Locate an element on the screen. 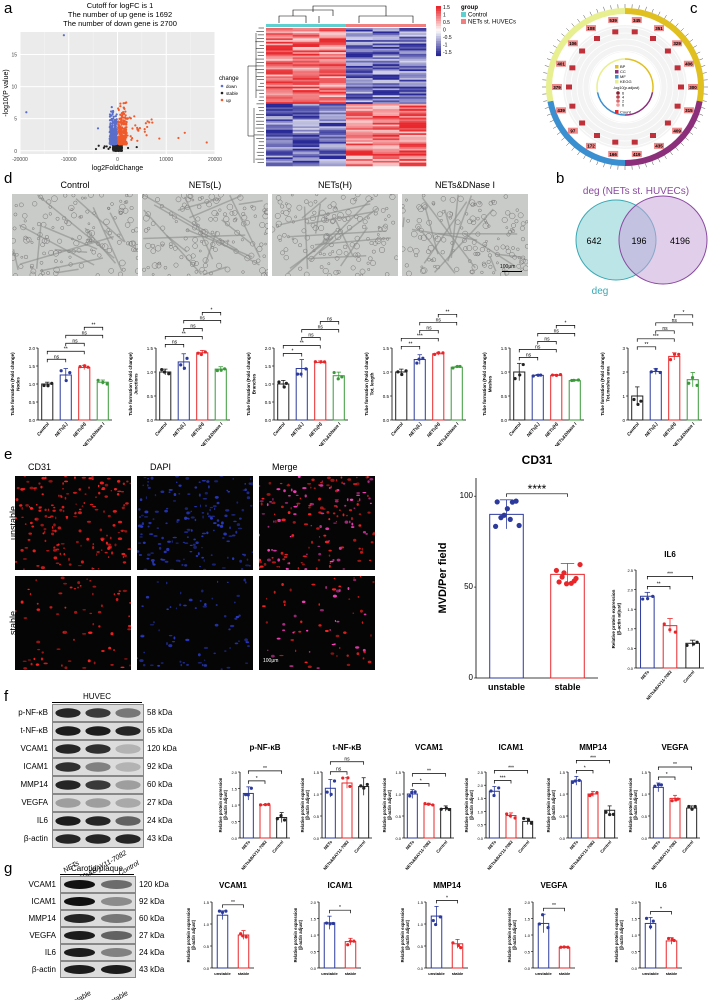 The image size is (708, 1000). grid-ring is located at coordinates (625, 87).